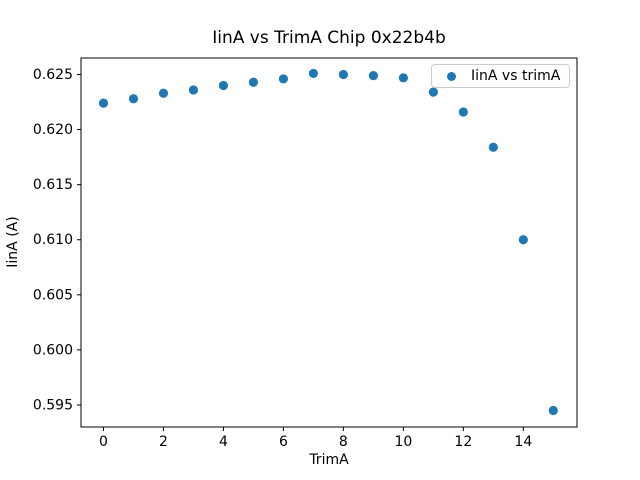 This screenshot has width=640, height=480. What do you see at coordinates (329, 38) in the screenshot?
I see `chart-title: IinA vs TrimA Chip 0x22b4b` at bounding box center [329, 38].